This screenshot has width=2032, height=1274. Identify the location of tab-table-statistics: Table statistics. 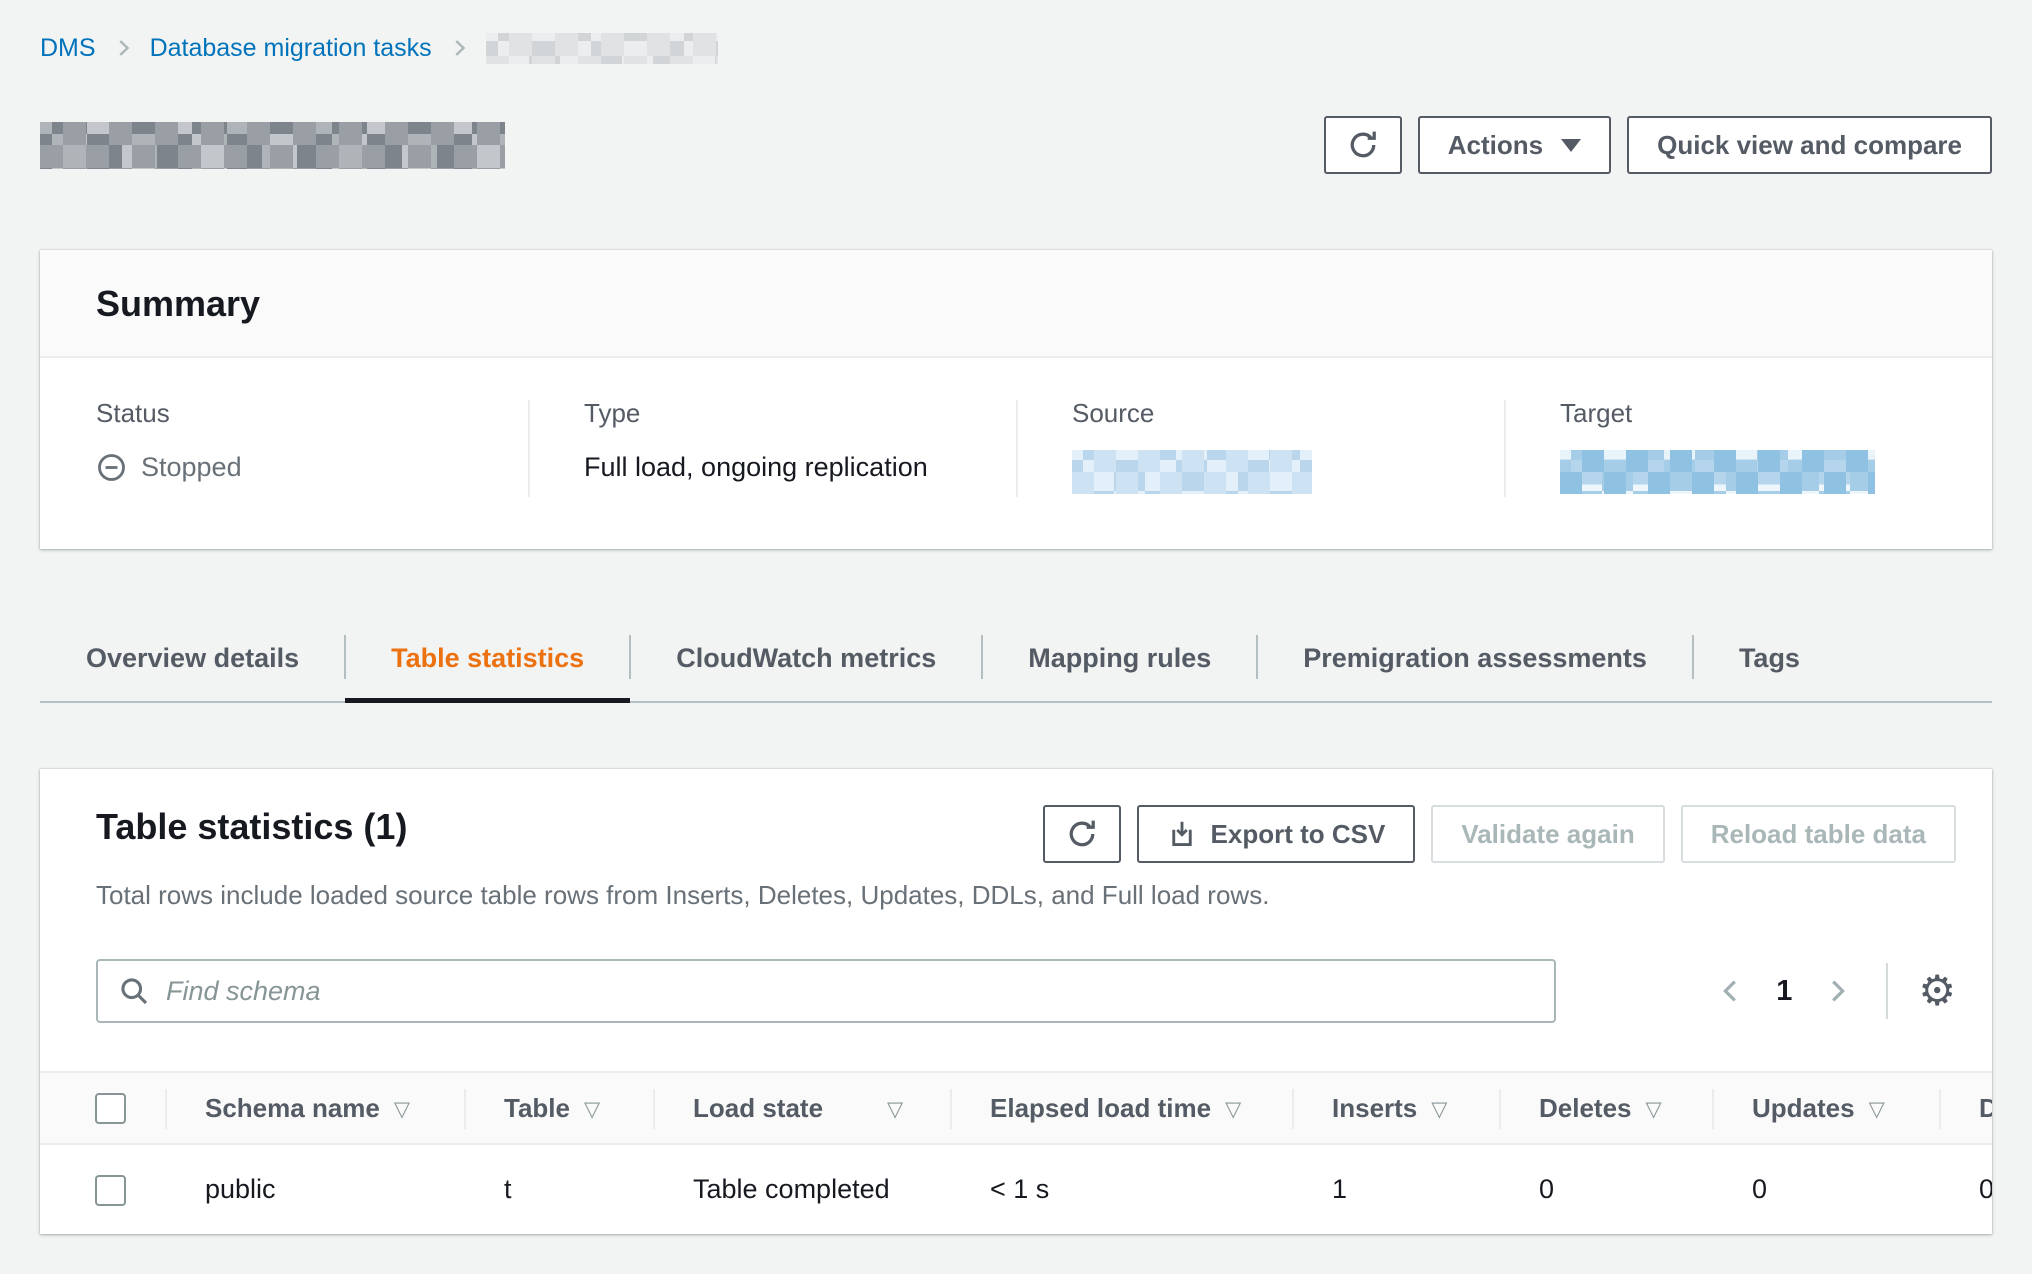
(487, 659).